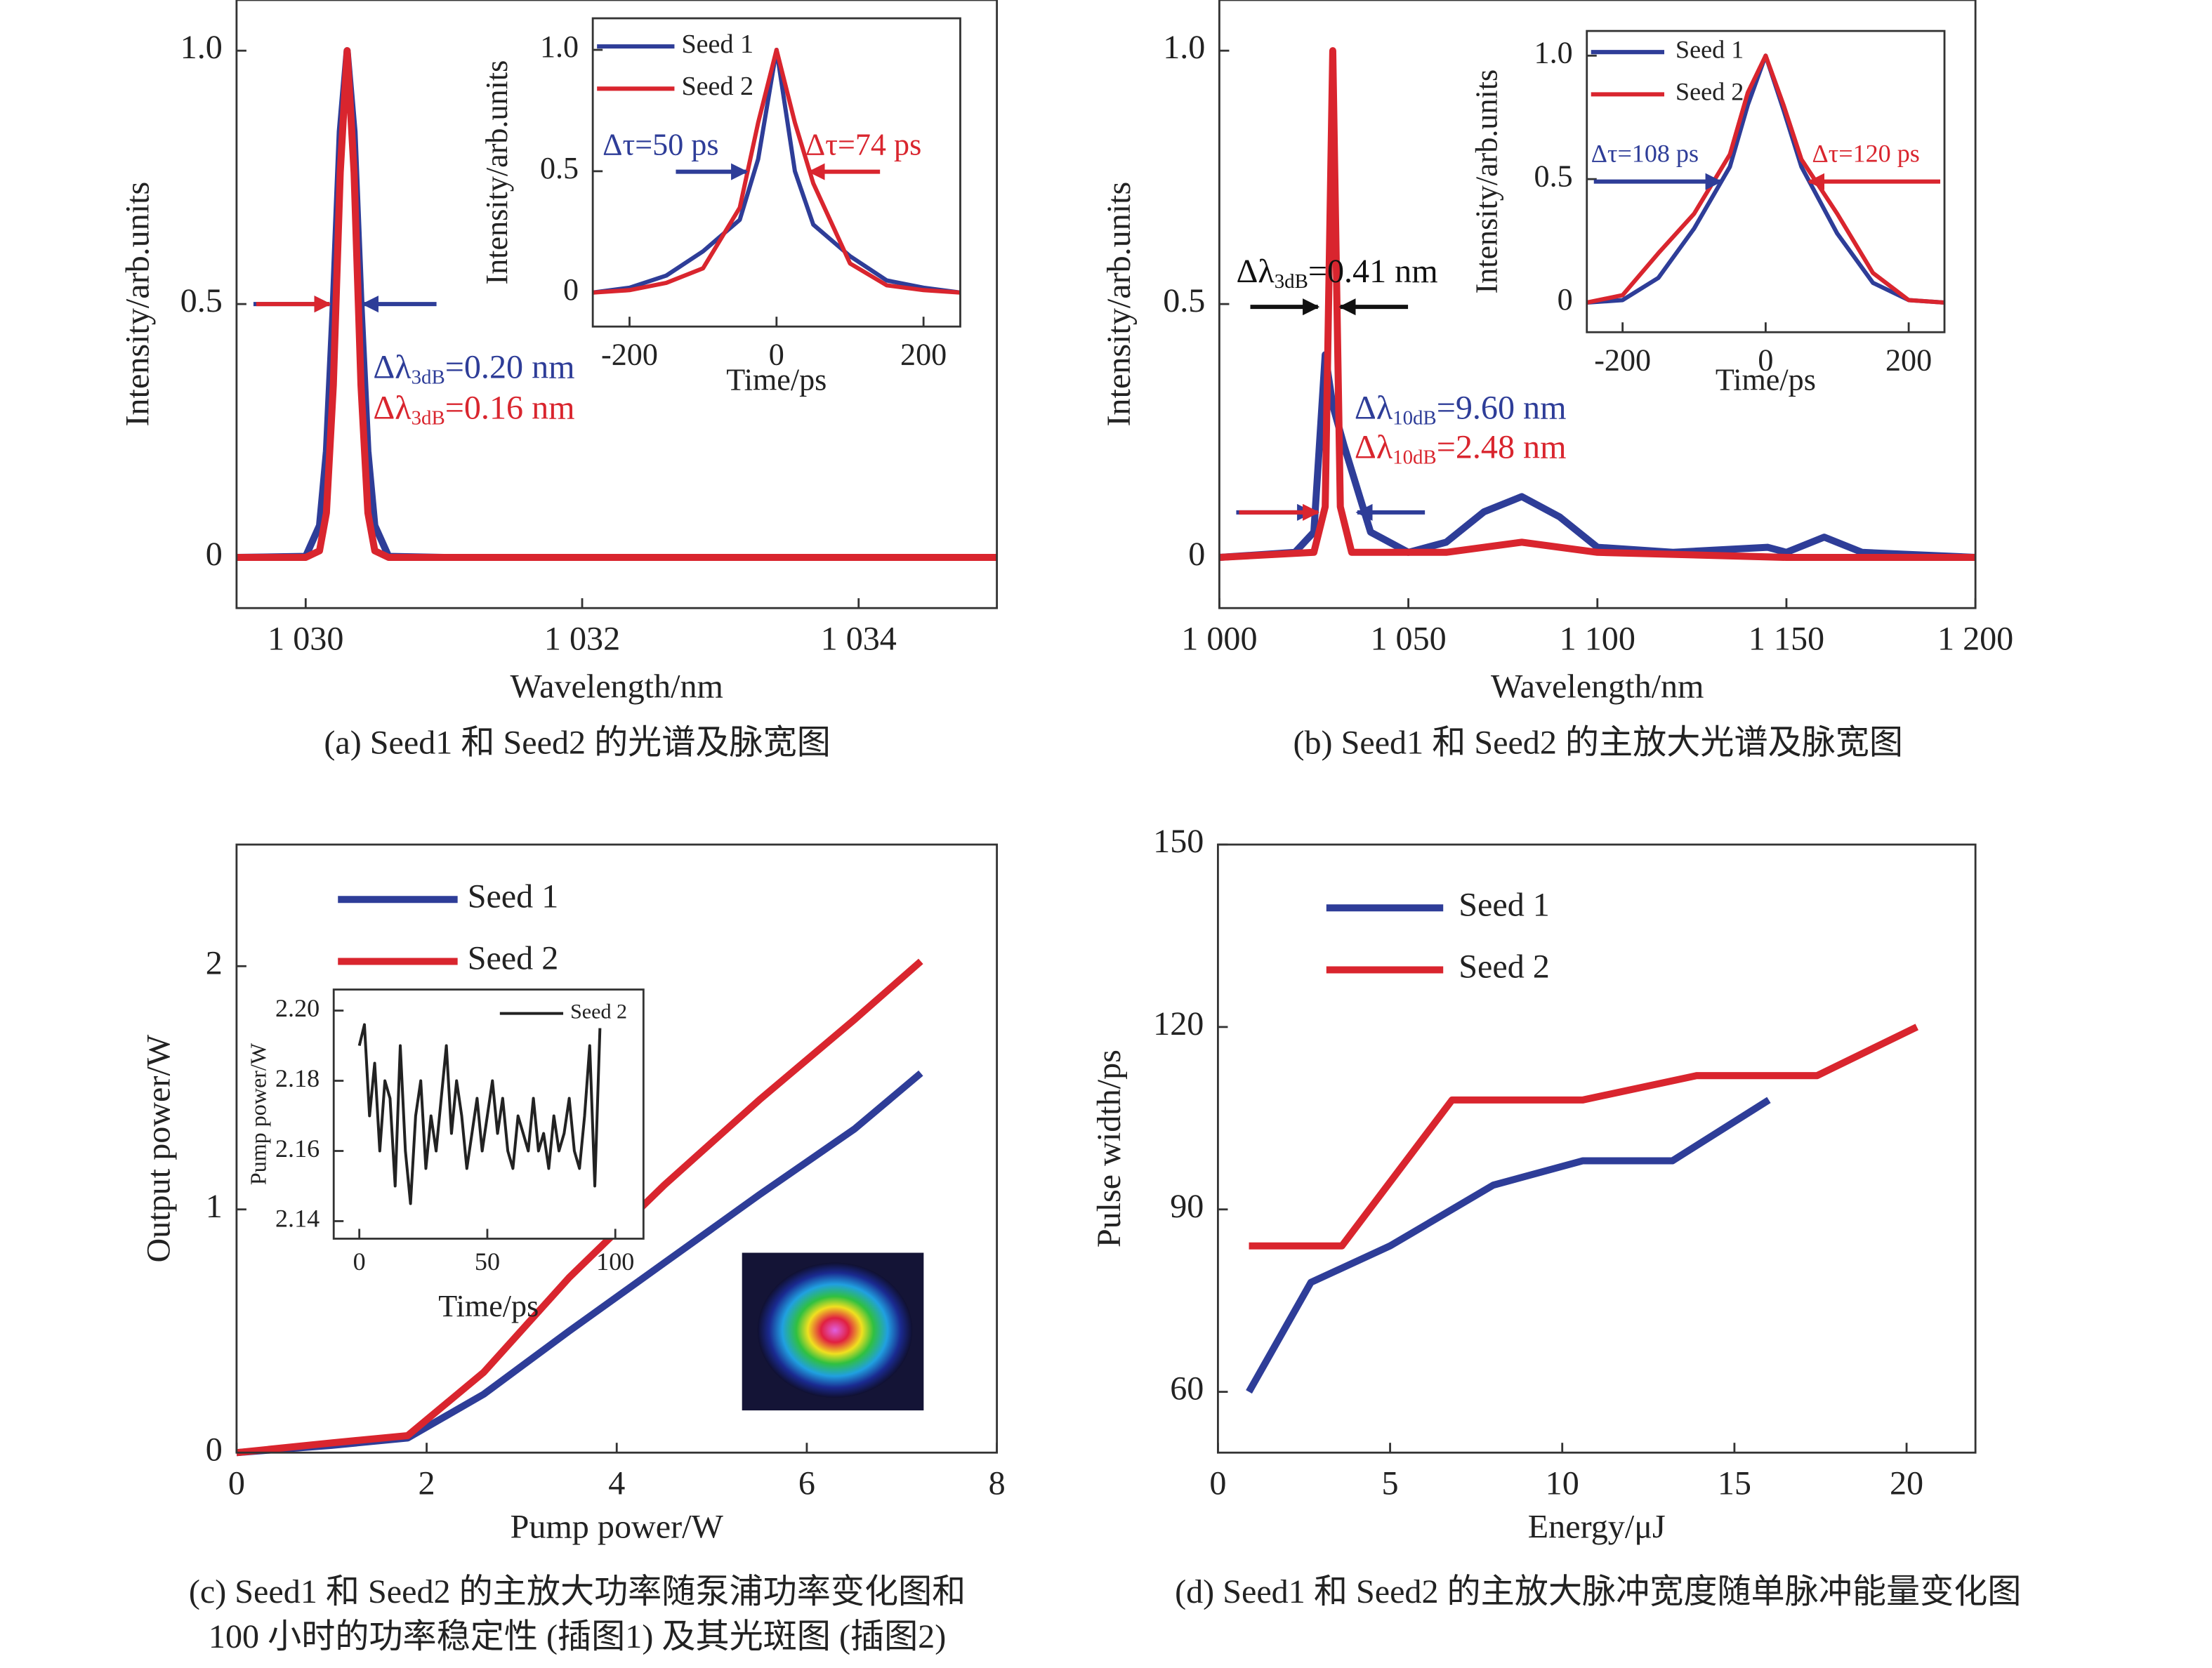 The width and height of the screenshot is (2212, 1668). Describe the element at coordinates (1219, 638) in the screenshot. I see `x-tick-label: 1 000` at that location.